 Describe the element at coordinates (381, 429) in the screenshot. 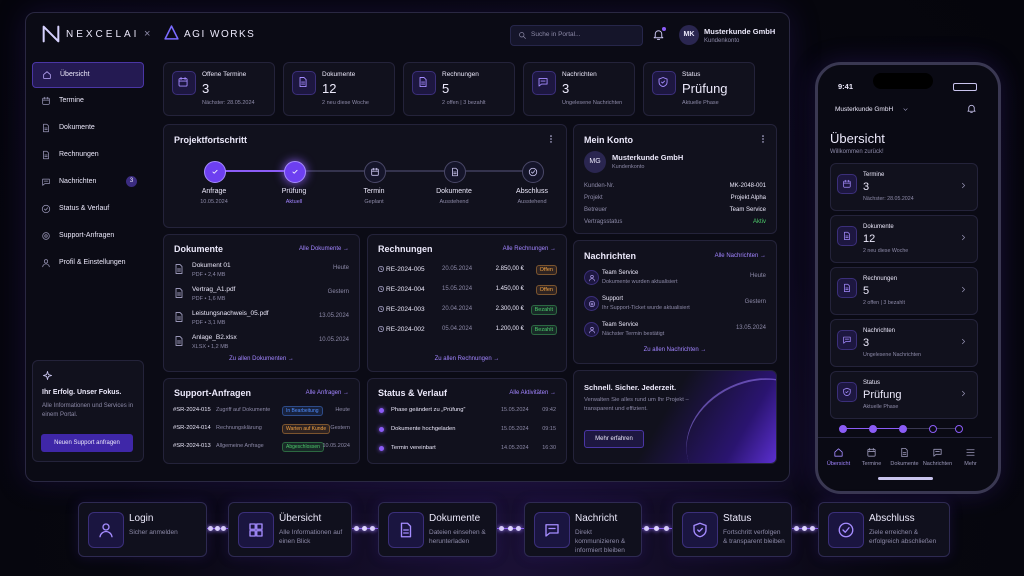

I see `timeline-dot` at that location.